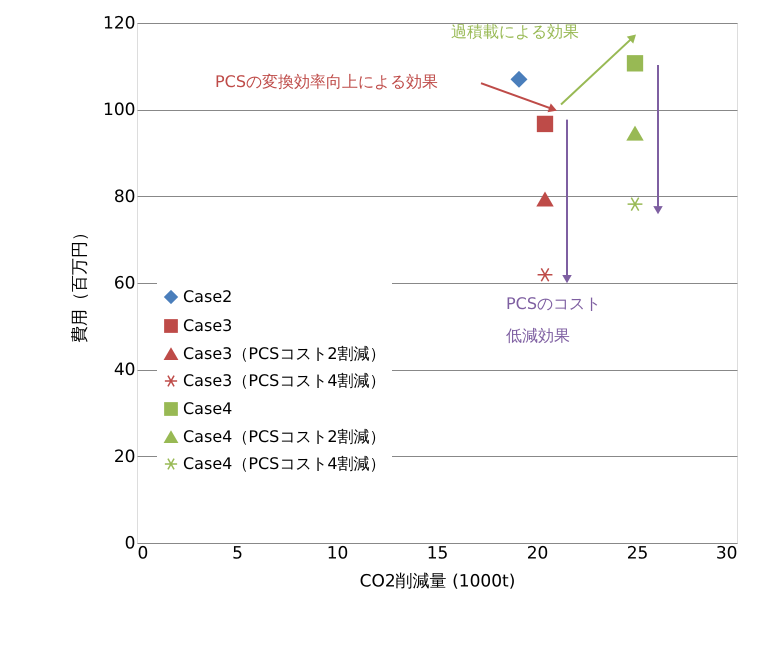 This screenshot has height=659, width=771. I want to click on annotation: PCSの変換効率向上による効果, so click(326, 81).